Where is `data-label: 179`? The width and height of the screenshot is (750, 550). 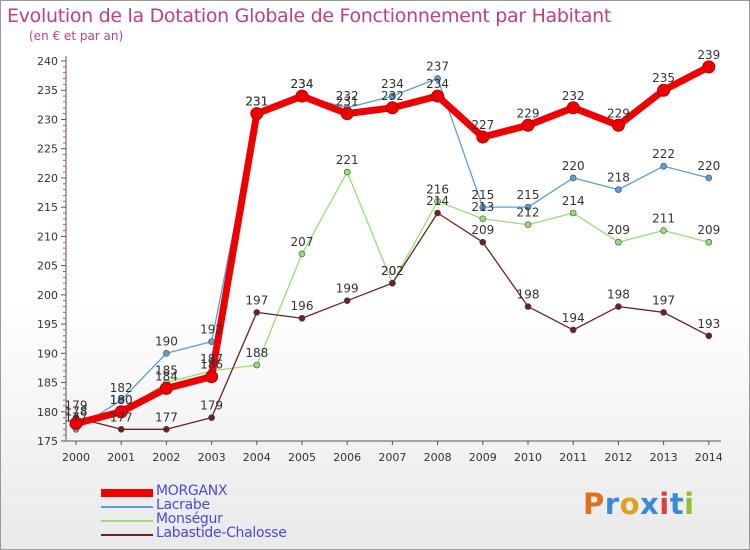
data-label: 179 is located at coordinates (76, 406).